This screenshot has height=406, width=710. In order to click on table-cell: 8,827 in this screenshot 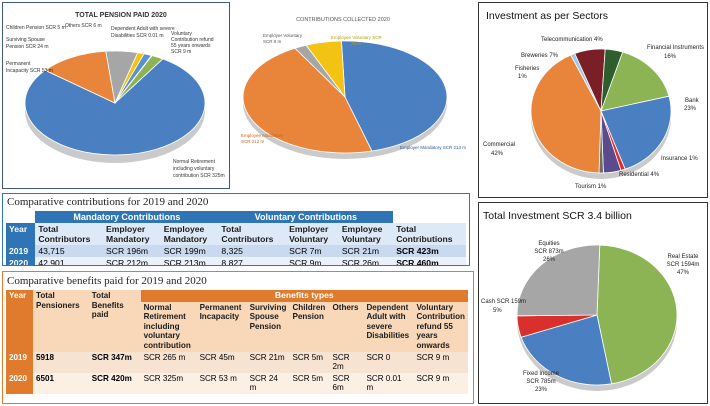, I will do `click(252, 261)`.